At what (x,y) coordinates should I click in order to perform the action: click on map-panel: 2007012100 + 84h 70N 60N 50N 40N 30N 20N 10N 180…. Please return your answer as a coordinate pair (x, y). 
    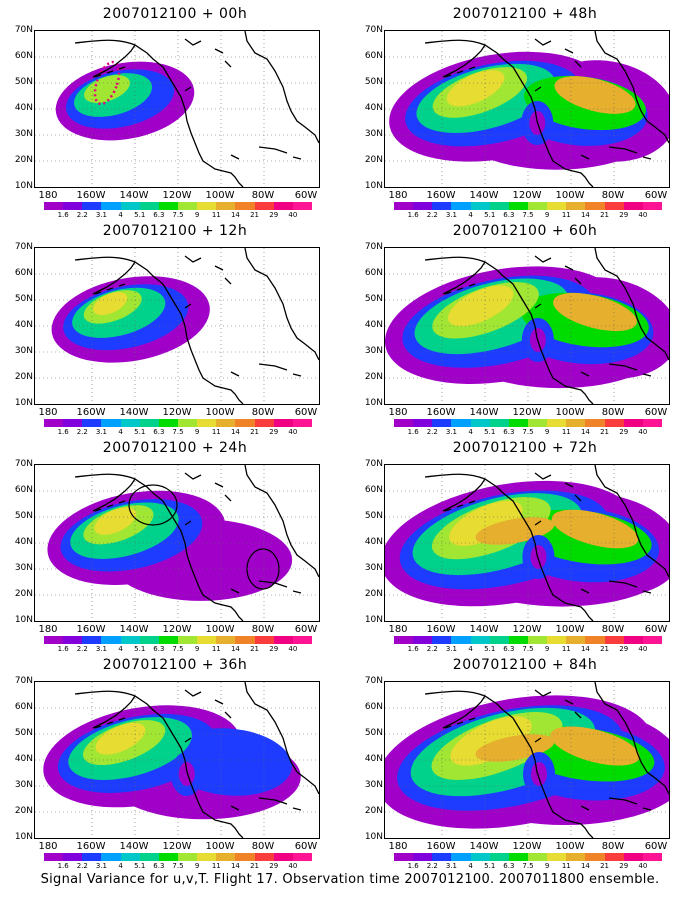
    Looking at the image, I should click on (525, 760).